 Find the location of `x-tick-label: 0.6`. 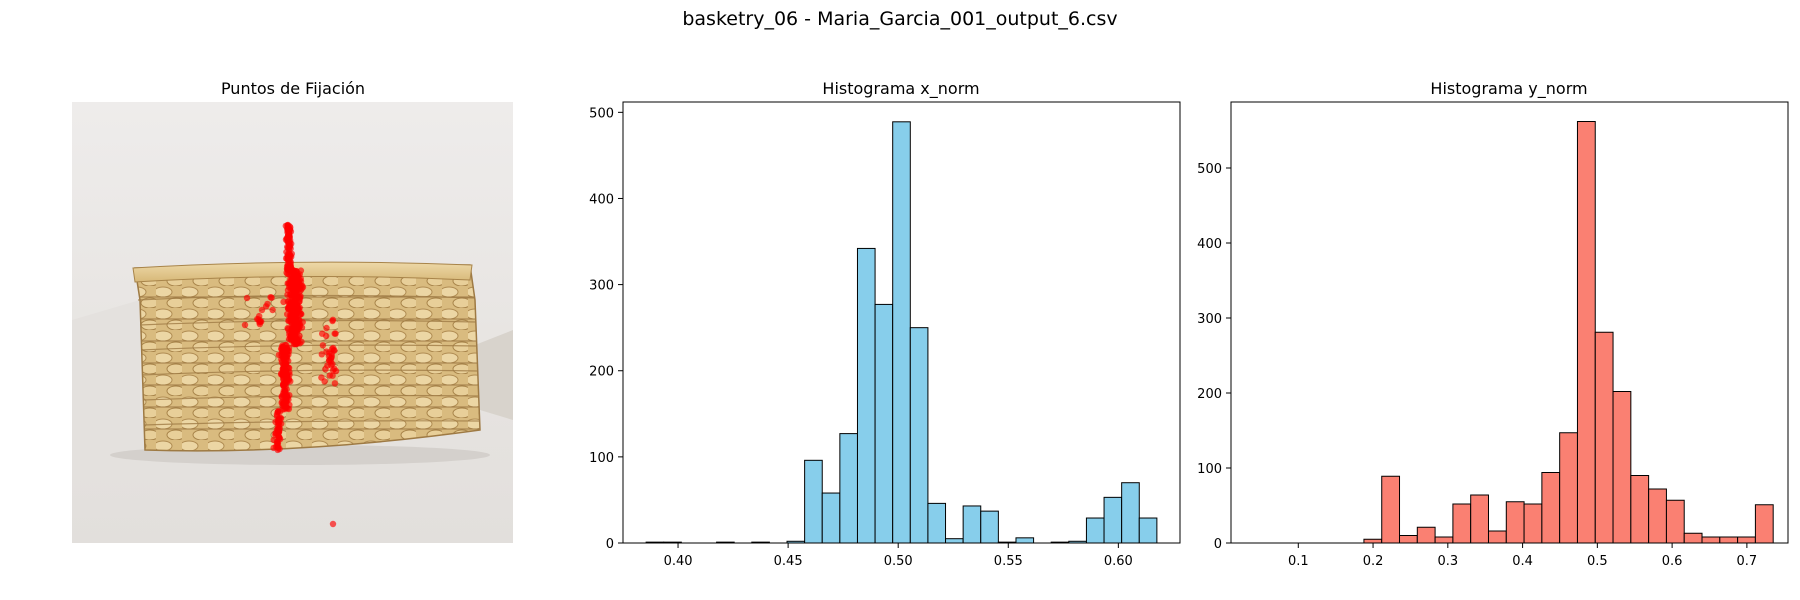

x-tick-label: 0.6 is located at coordinates (1672, 561).